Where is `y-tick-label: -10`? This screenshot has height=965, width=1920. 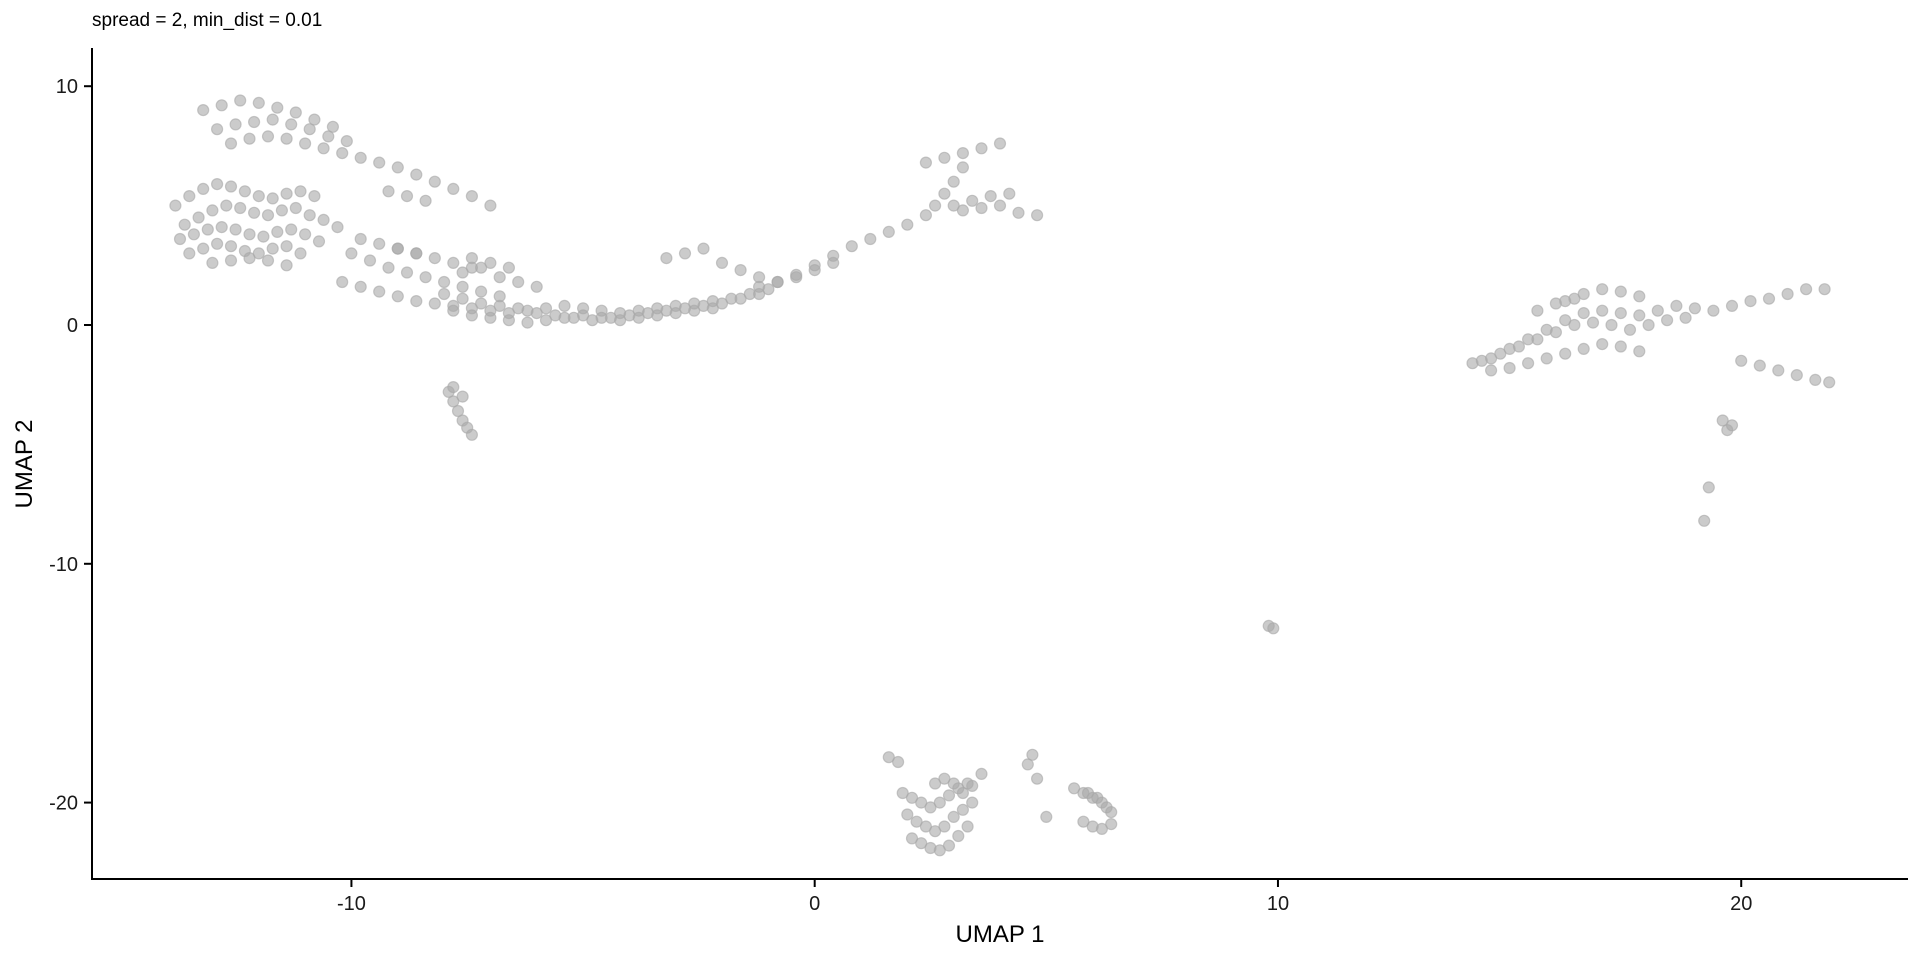 y-tick-label: -10 is located at coordinates (63, 565).